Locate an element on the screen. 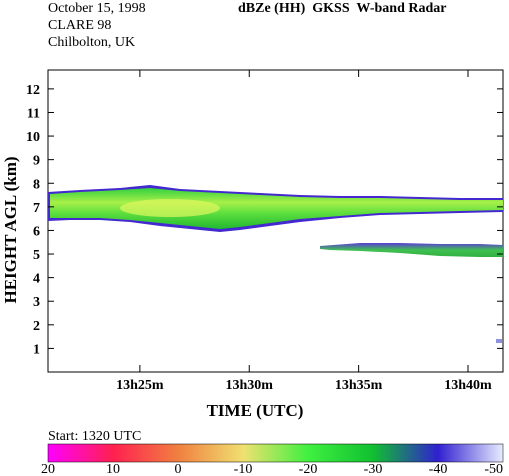 The height and width of the screenshot is (476, 509). y-tick-label: 2 is located at coordinates (36, 326).